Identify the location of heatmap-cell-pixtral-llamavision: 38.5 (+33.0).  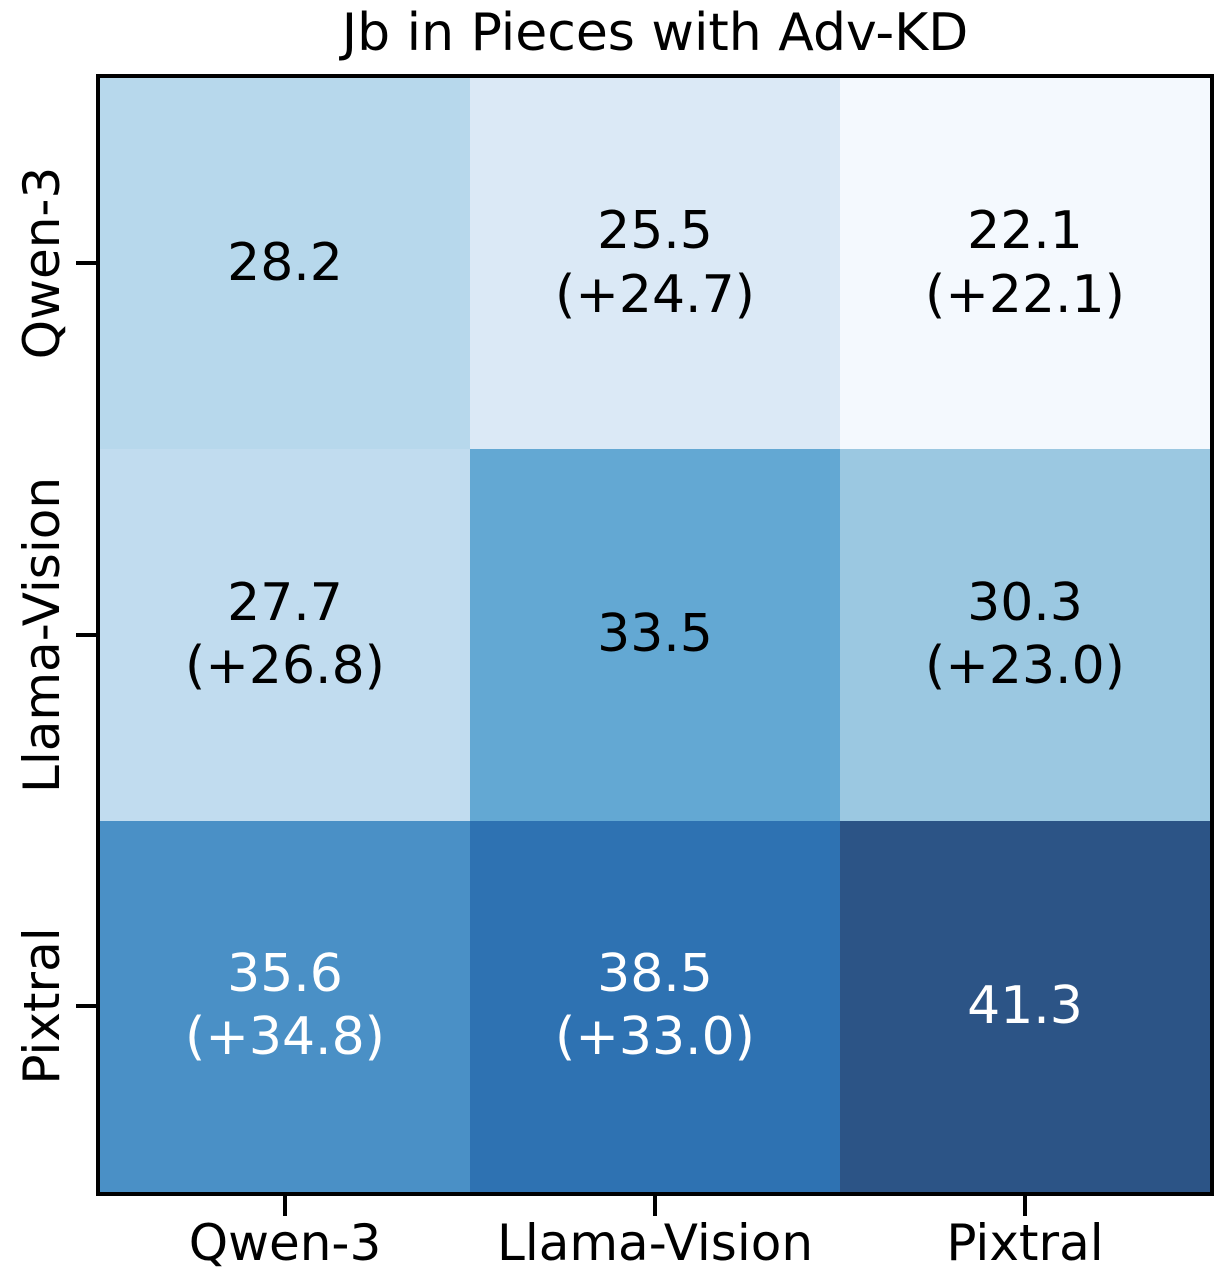
(655, 1006).